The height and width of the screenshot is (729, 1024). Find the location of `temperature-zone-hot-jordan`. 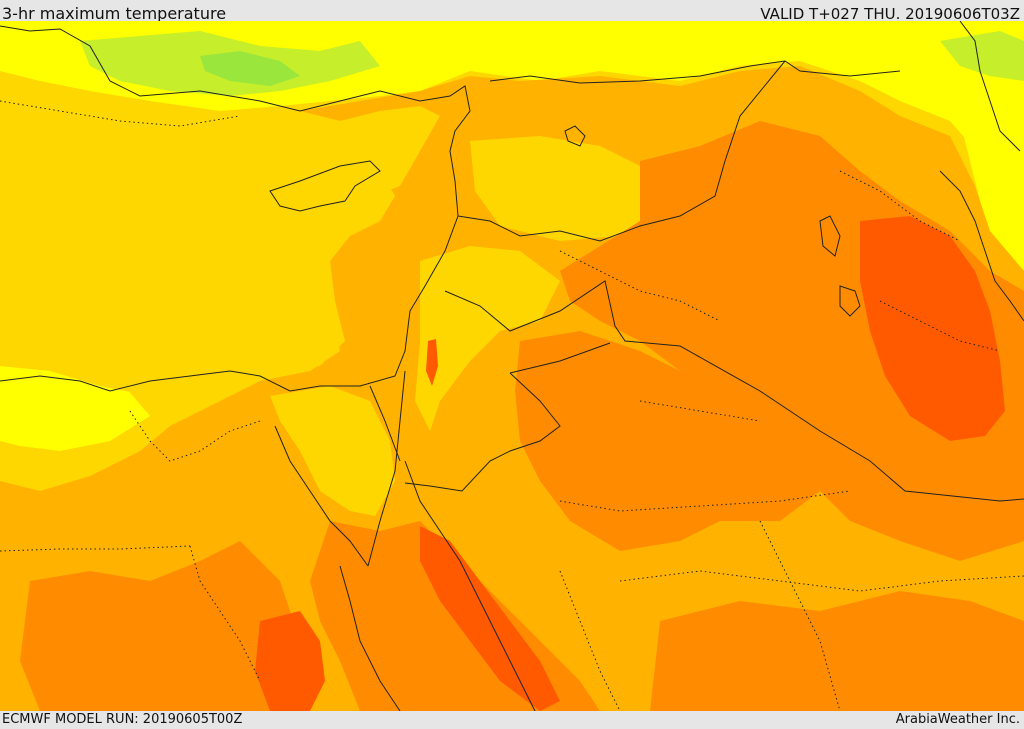

temperature-zone-hot-jordan is located at coordinates (432, 362).